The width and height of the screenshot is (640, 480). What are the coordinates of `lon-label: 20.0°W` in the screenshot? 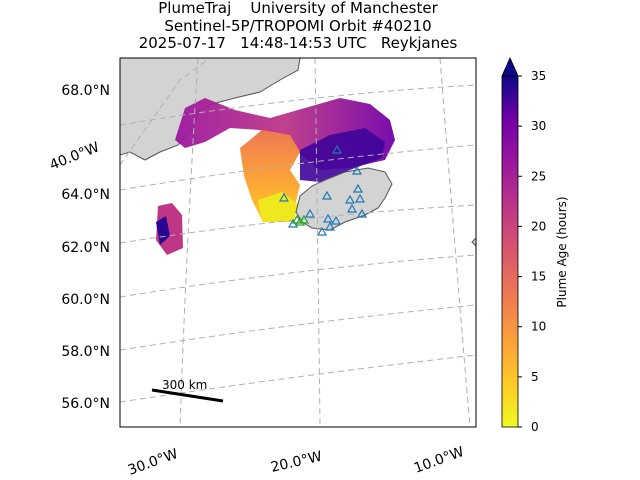 It's located at (296, 462).